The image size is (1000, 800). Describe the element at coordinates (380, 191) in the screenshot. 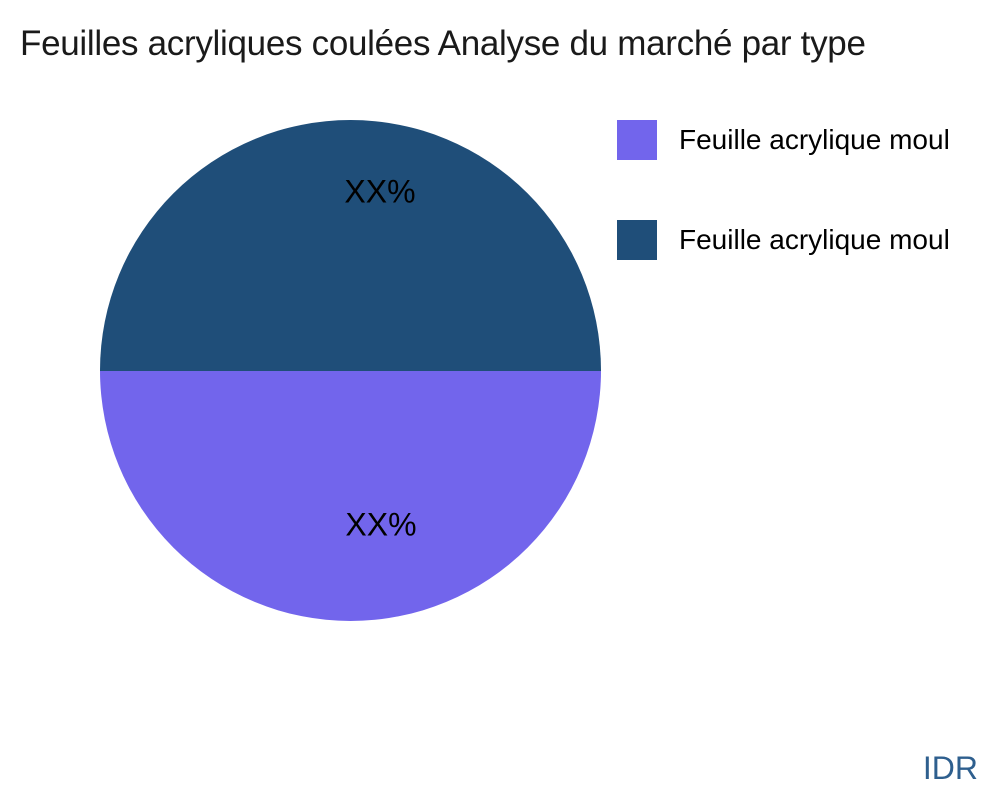

I see `slice-value-label-top: XX%` at that location.